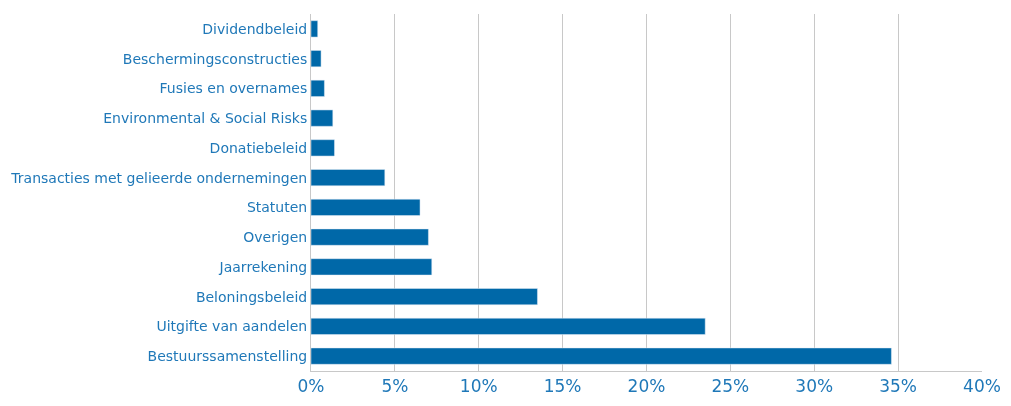 The image size is (1011, 406). What do you see at coordinates (255, 28) in the screenshot?
I see `y-tick-label: Dividendbeleid` at bounding box center [255, 28].